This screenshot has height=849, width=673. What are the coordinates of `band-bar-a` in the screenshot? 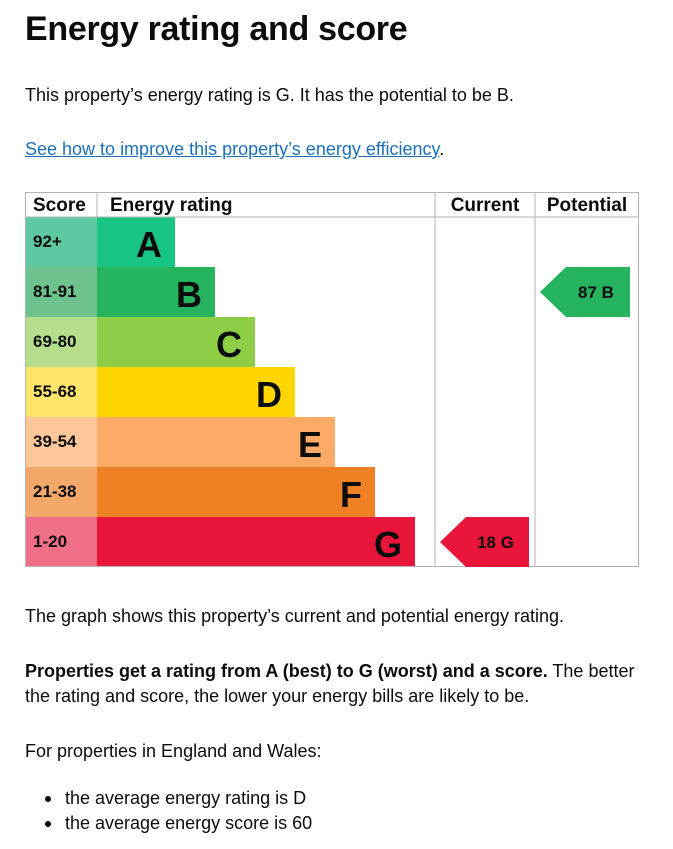 It's located at (136, 242).